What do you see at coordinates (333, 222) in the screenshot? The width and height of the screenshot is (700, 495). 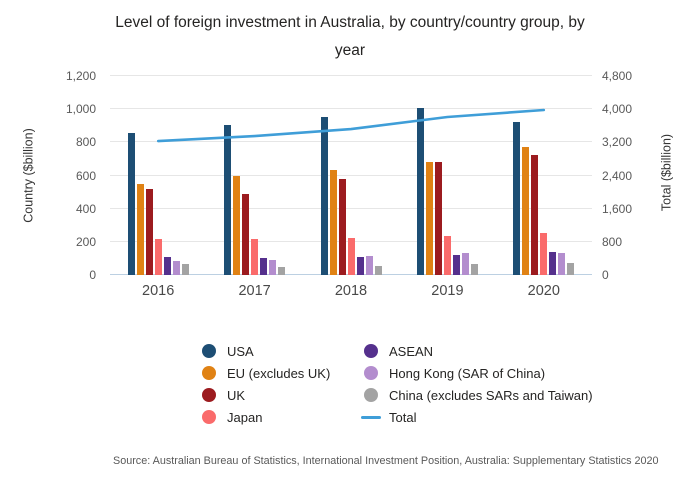 I see `bar-eu-excludes-uk-2018` at bounding box center [333, 222].